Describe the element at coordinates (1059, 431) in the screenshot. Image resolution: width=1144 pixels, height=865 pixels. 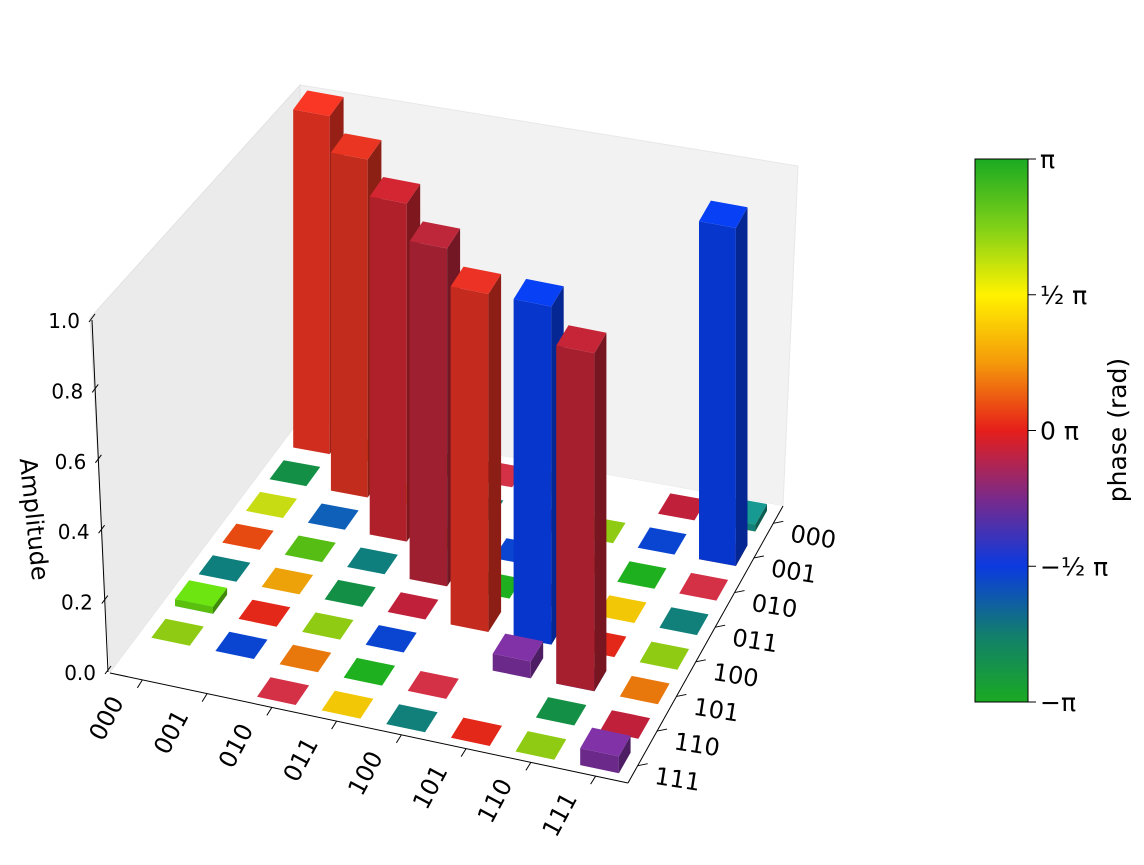
I see `colorbar-tick-label: 0 π` at that location.